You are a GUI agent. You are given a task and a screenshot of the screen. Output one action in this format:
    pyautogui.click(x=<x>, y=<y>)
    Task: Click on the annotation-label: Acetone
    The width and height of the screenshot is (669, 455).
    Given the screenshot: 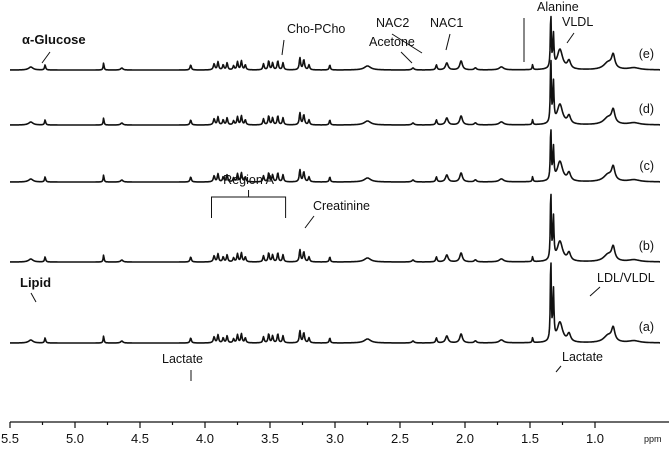 What is the action you would take?
    pyautogui.click(x=392, y=42)
    